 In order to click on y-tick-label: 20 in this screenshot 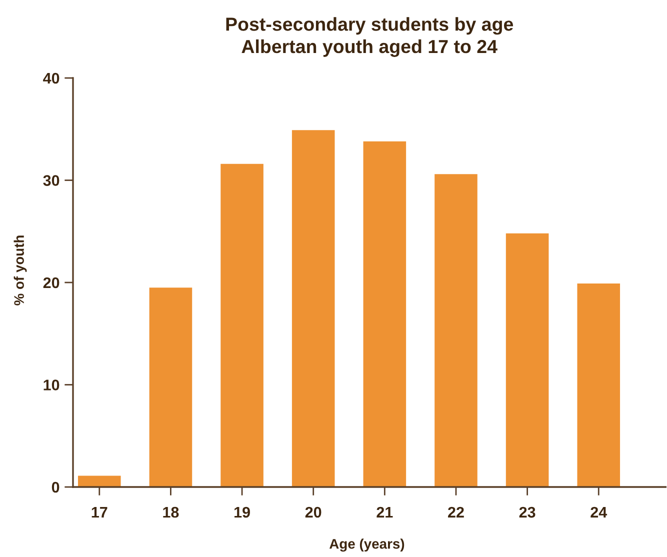, I will do `click(51, 282)`.